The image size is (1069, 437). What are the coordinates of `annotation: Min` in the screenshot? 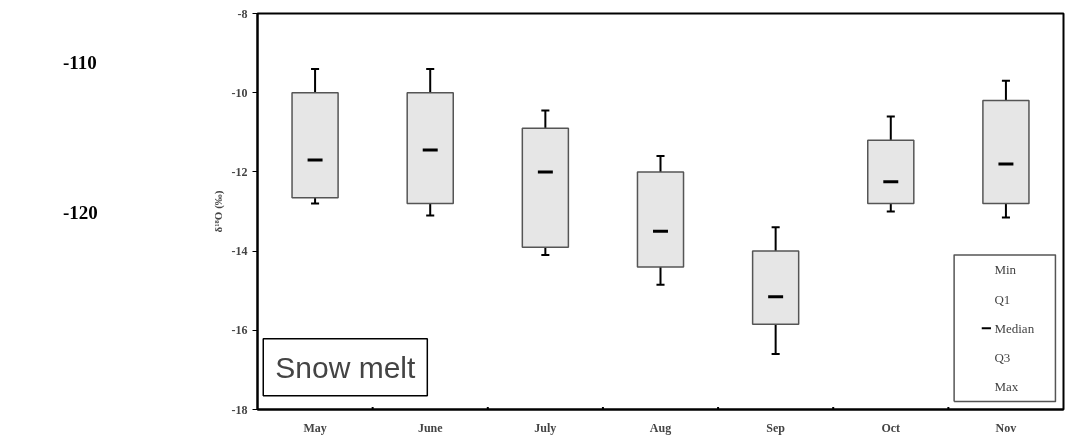 It's located at (1005, 270).